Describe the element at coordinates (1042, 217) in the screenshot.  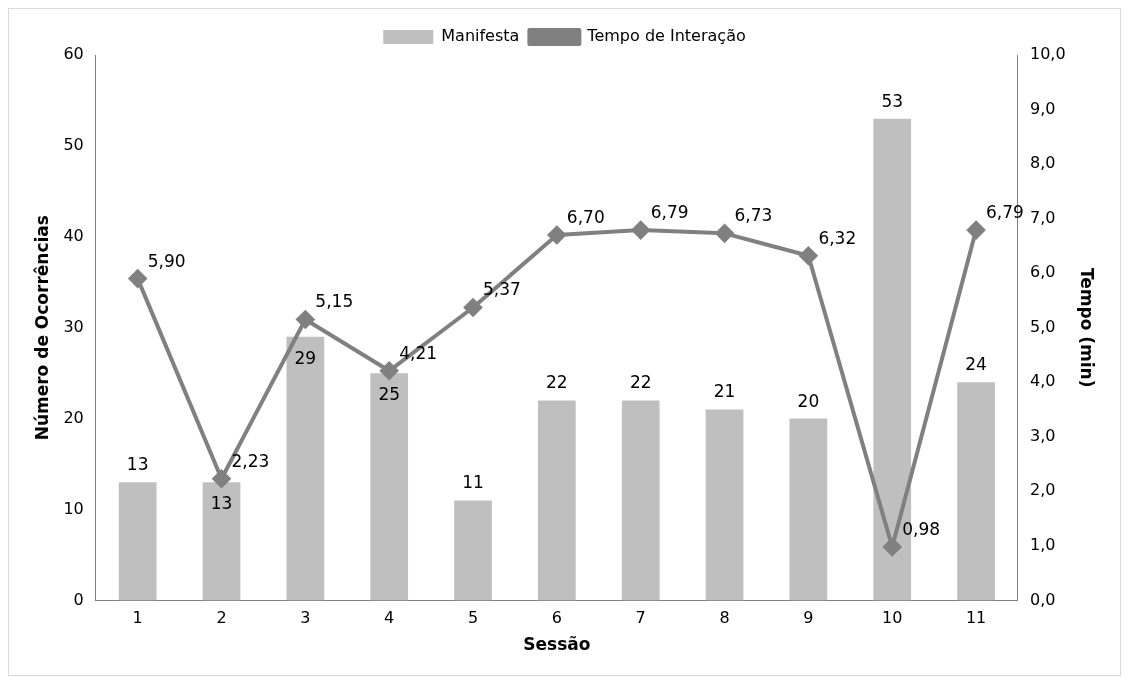
I see `y2-tick-label: 7,0` at that location.